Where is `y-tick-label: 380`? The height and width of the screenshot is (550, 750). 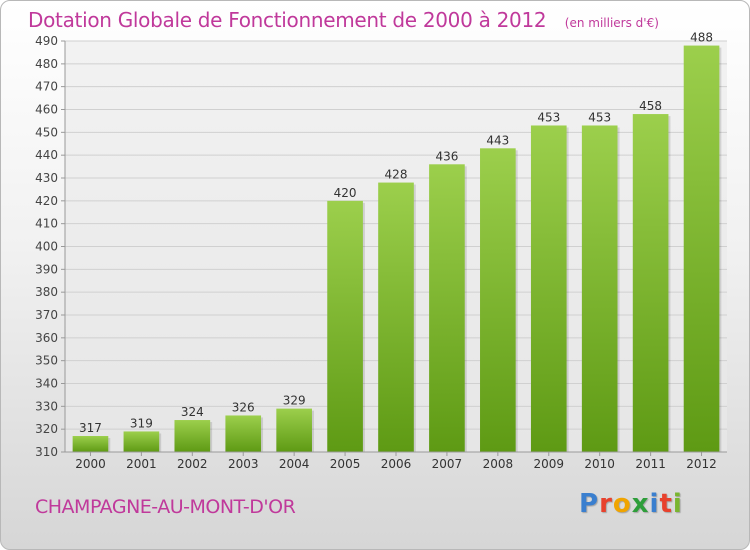
y-tick-label: 380 is located at coordinates (46, 292).